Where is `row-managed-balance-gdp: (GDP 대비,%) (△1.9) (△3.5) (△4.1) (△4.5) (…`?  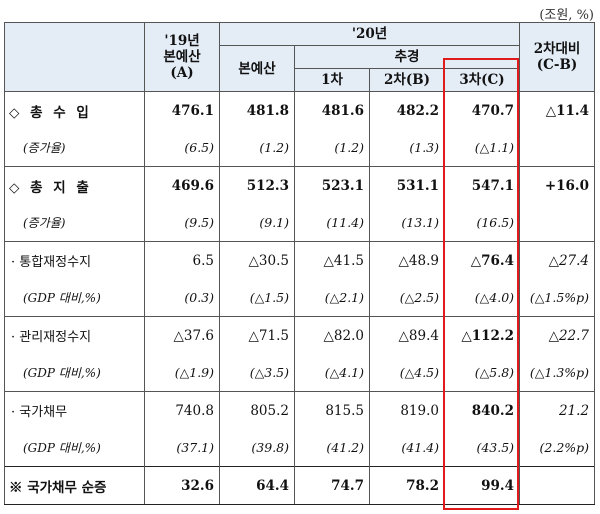 row-managed-balance-gdp: (GDP 대비,%) (△1.9) (△3.5) (△4.1) (△4.5) (… is located at coordinates (300, 373).